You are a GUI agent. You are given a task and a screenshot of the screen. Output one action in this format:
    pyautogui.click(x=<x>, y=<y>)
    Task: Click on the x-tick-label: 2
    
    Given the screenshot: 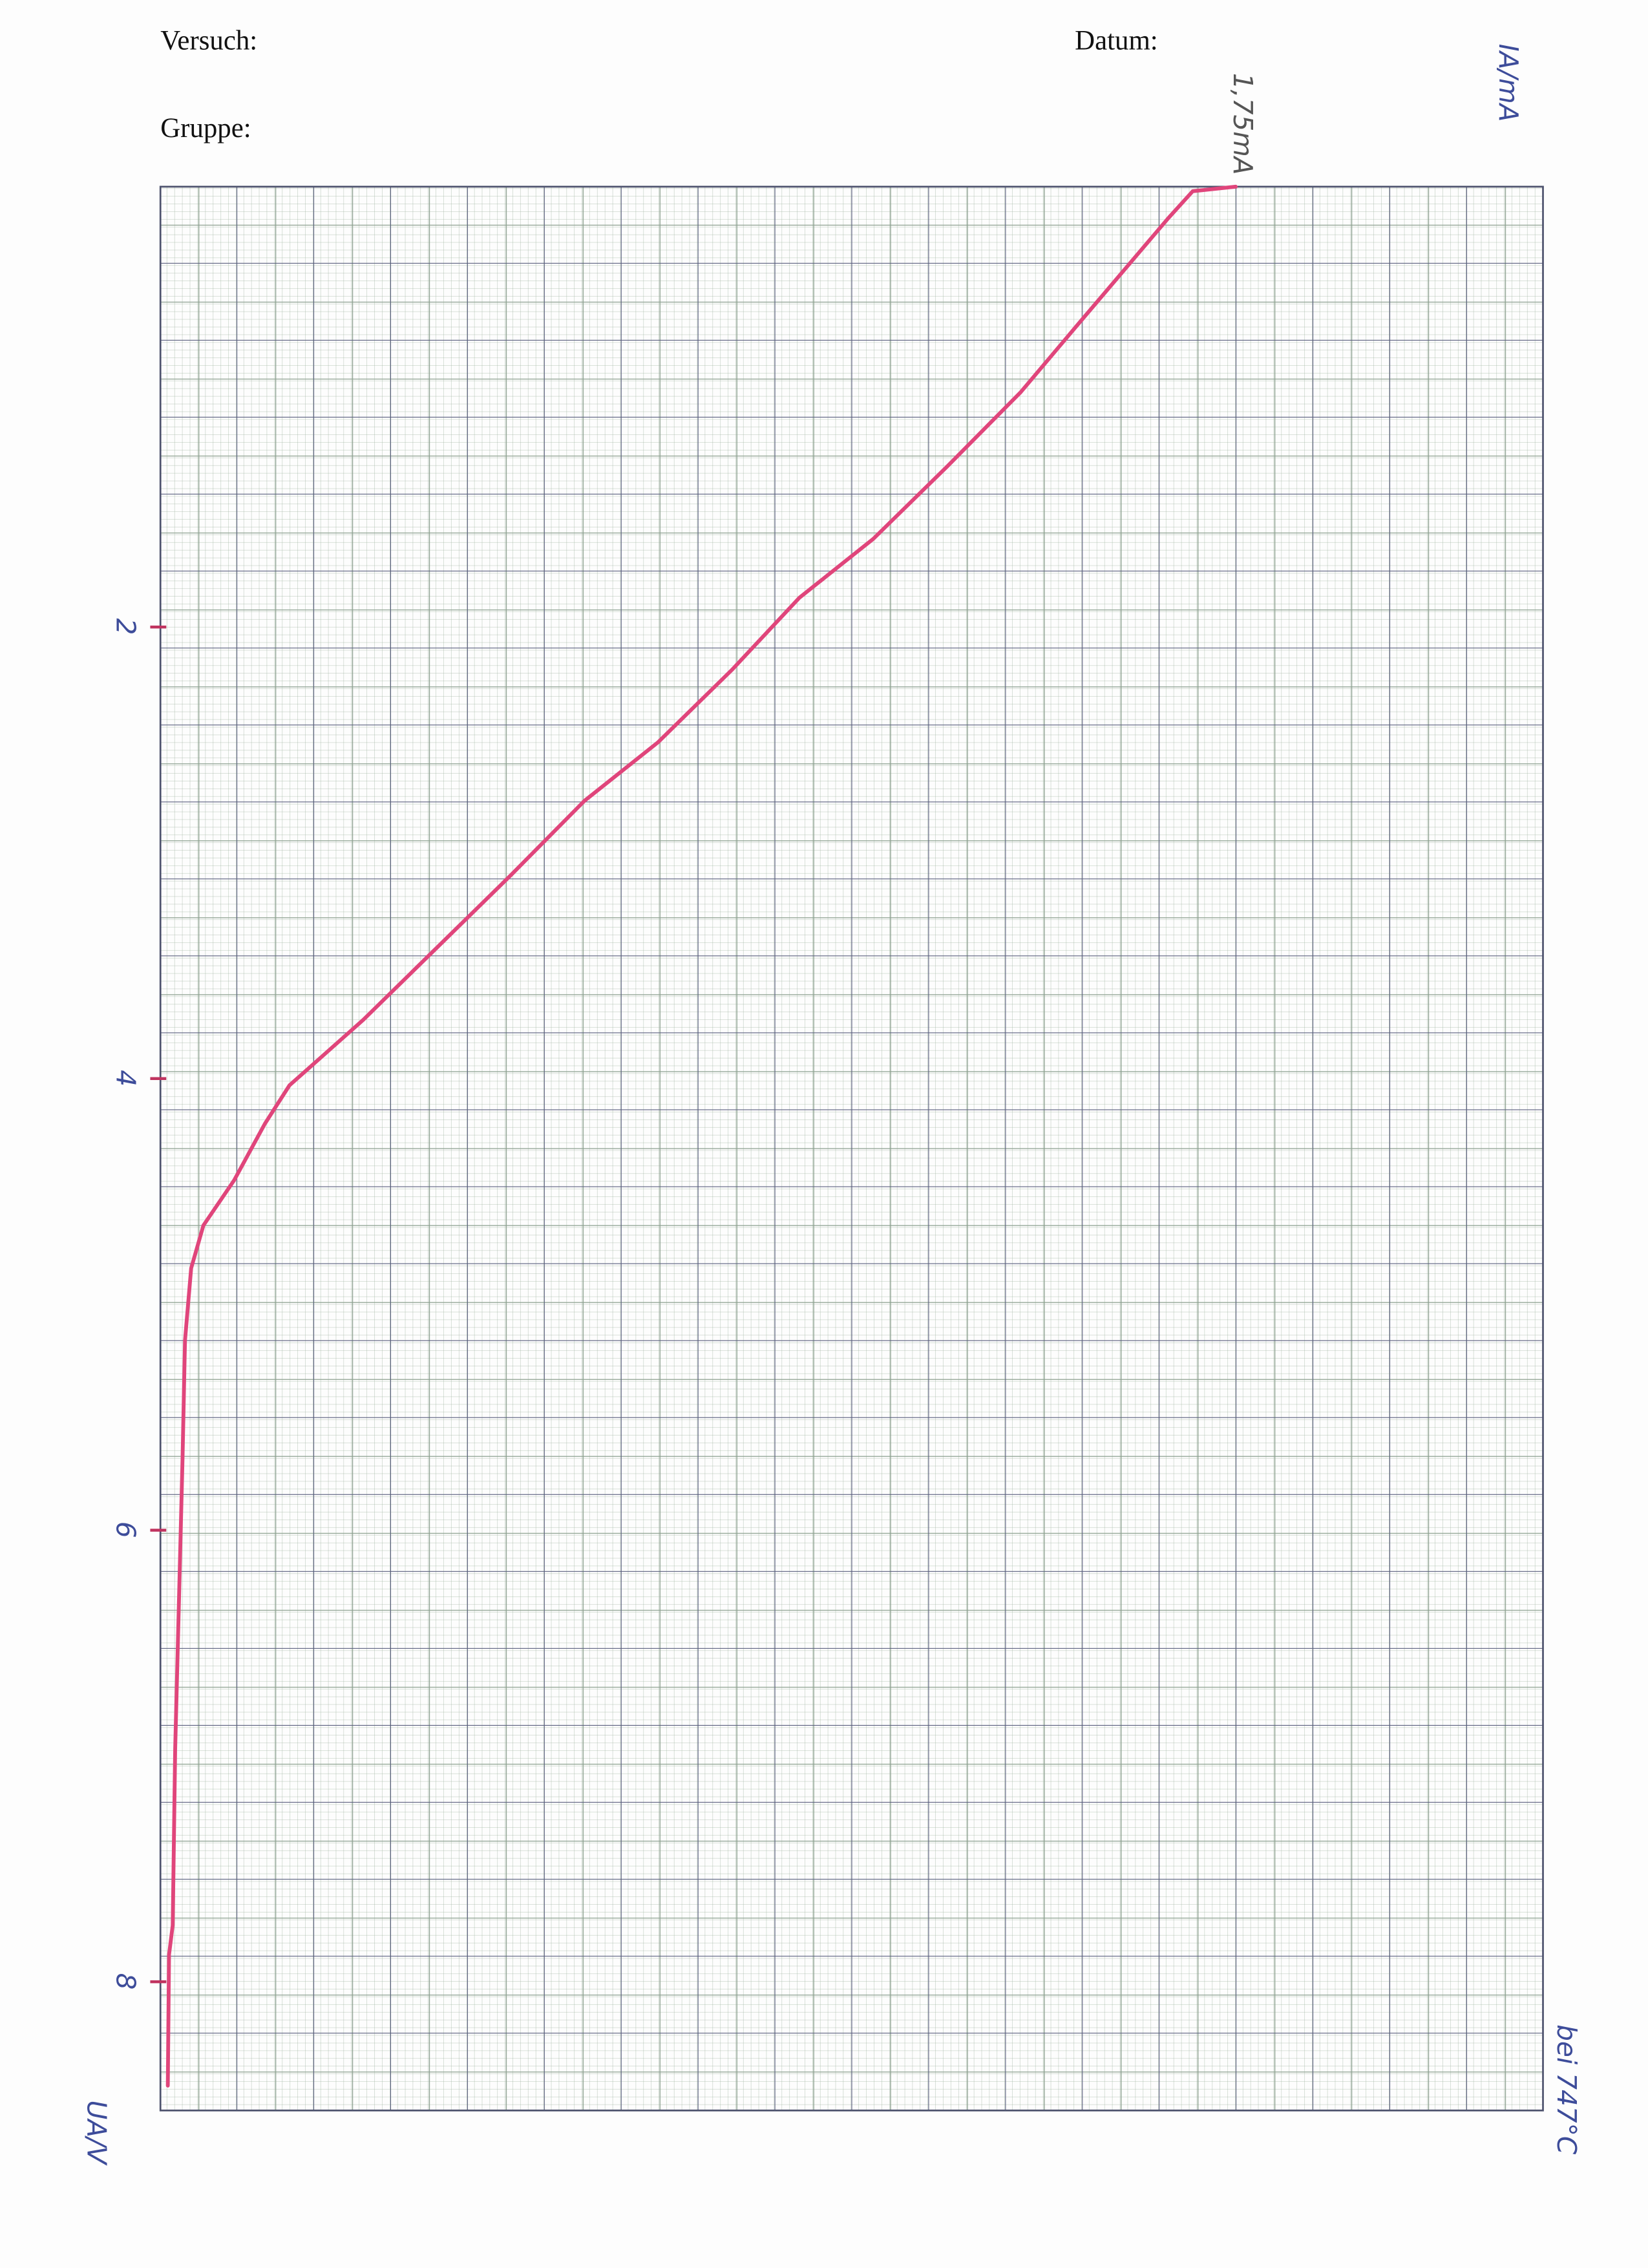 What is the action you would take?
    pyautogui.click(x=126, y=627)
    